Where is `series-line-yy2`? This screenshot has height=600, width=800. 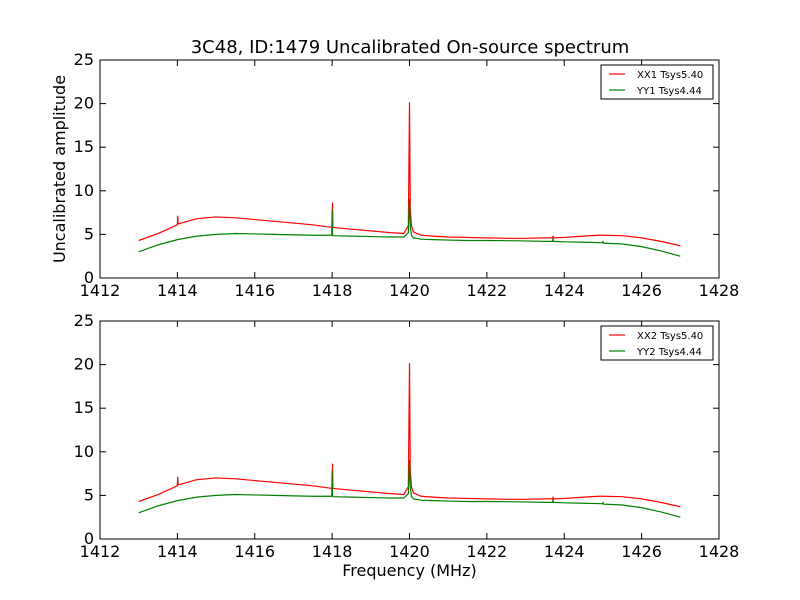 series-line-yy2 is located at coordinates (409, 488).